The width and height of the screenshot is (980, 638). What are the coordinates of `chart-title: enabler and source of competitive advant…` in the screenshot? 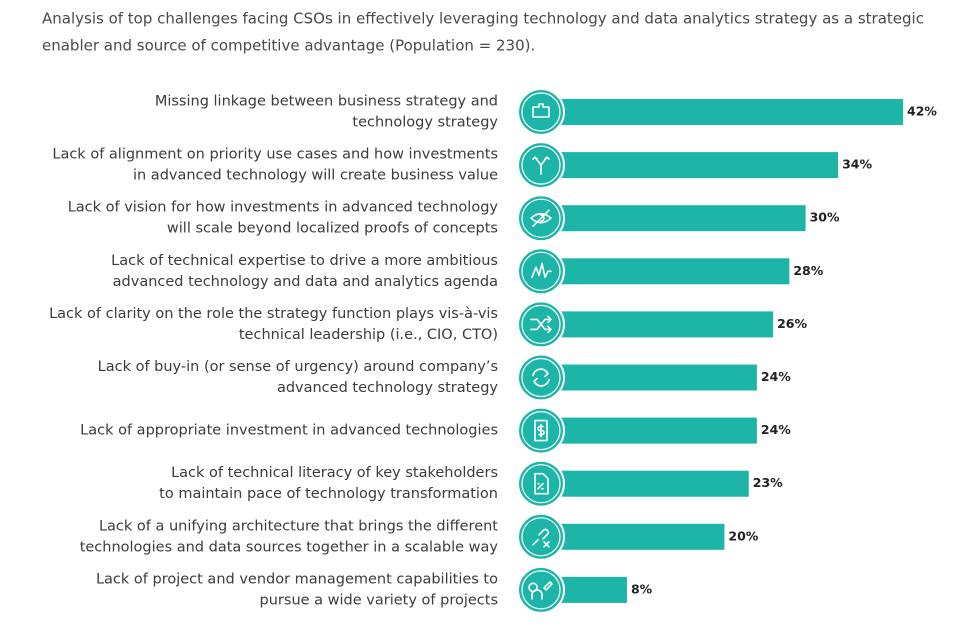 It's located at (288, 46).